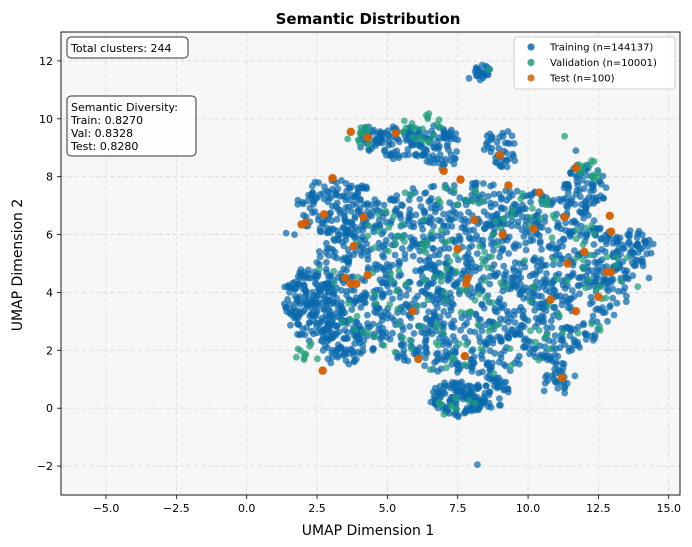 The height and width of the screenshot is (547, 692). What do you see at coordinates (368, 19) in the screenshot?
I see `chart-title: Semantic Distribution` at bounding box center [368, 19].